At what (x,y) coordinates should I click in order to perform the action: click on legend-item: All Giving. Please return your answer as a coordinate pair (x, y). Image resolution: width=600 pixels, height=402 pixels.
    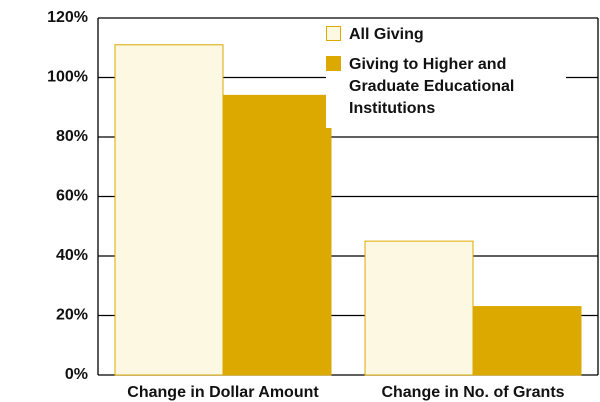
    Looking at the image, I should click on (446, 35).